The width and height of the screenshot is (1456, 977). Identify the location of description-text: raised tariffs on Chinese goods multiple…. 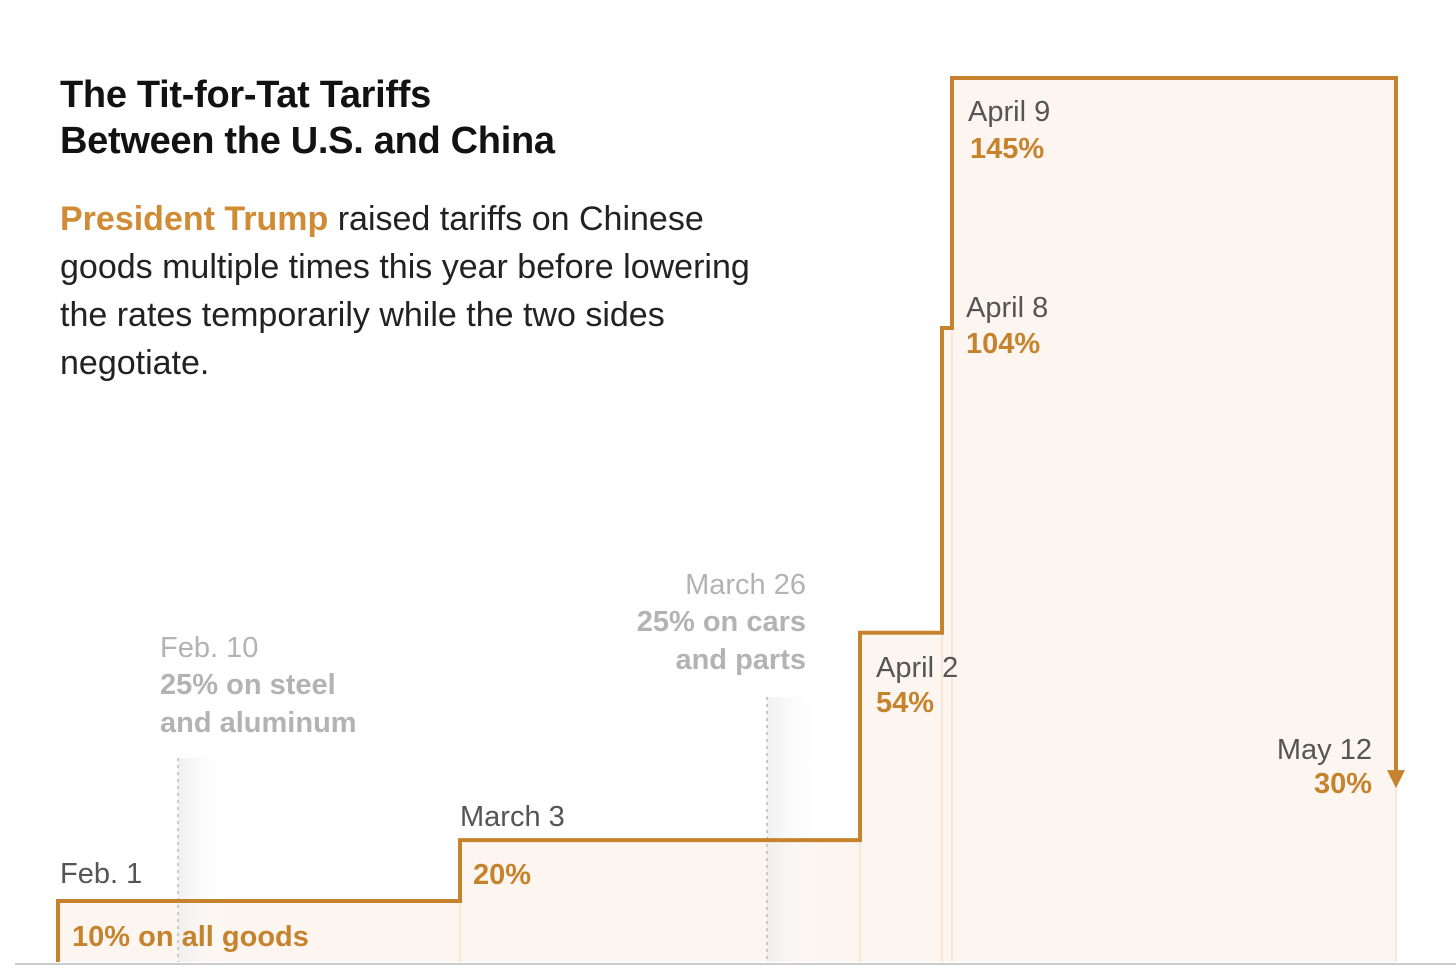
(405, 291).